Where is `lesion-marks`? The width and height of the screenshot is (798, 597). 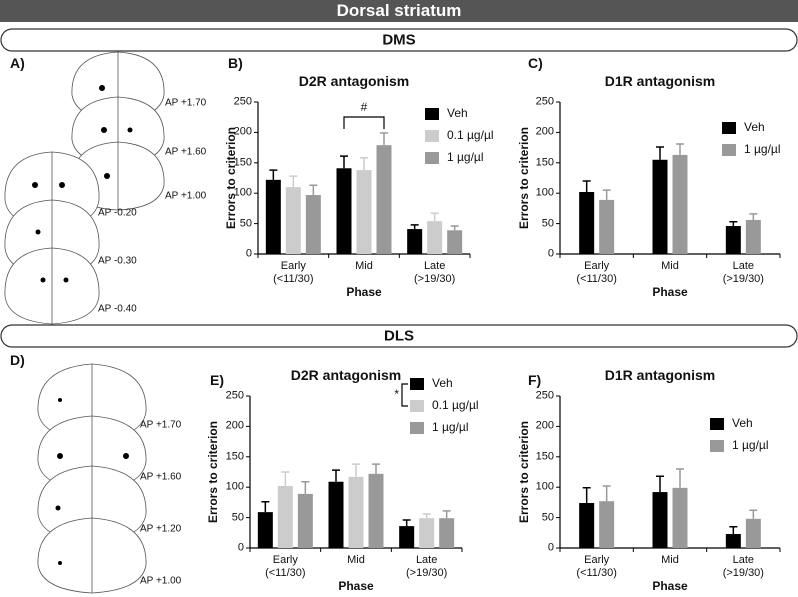
lesion-marks is located at coordinates (82, 325).